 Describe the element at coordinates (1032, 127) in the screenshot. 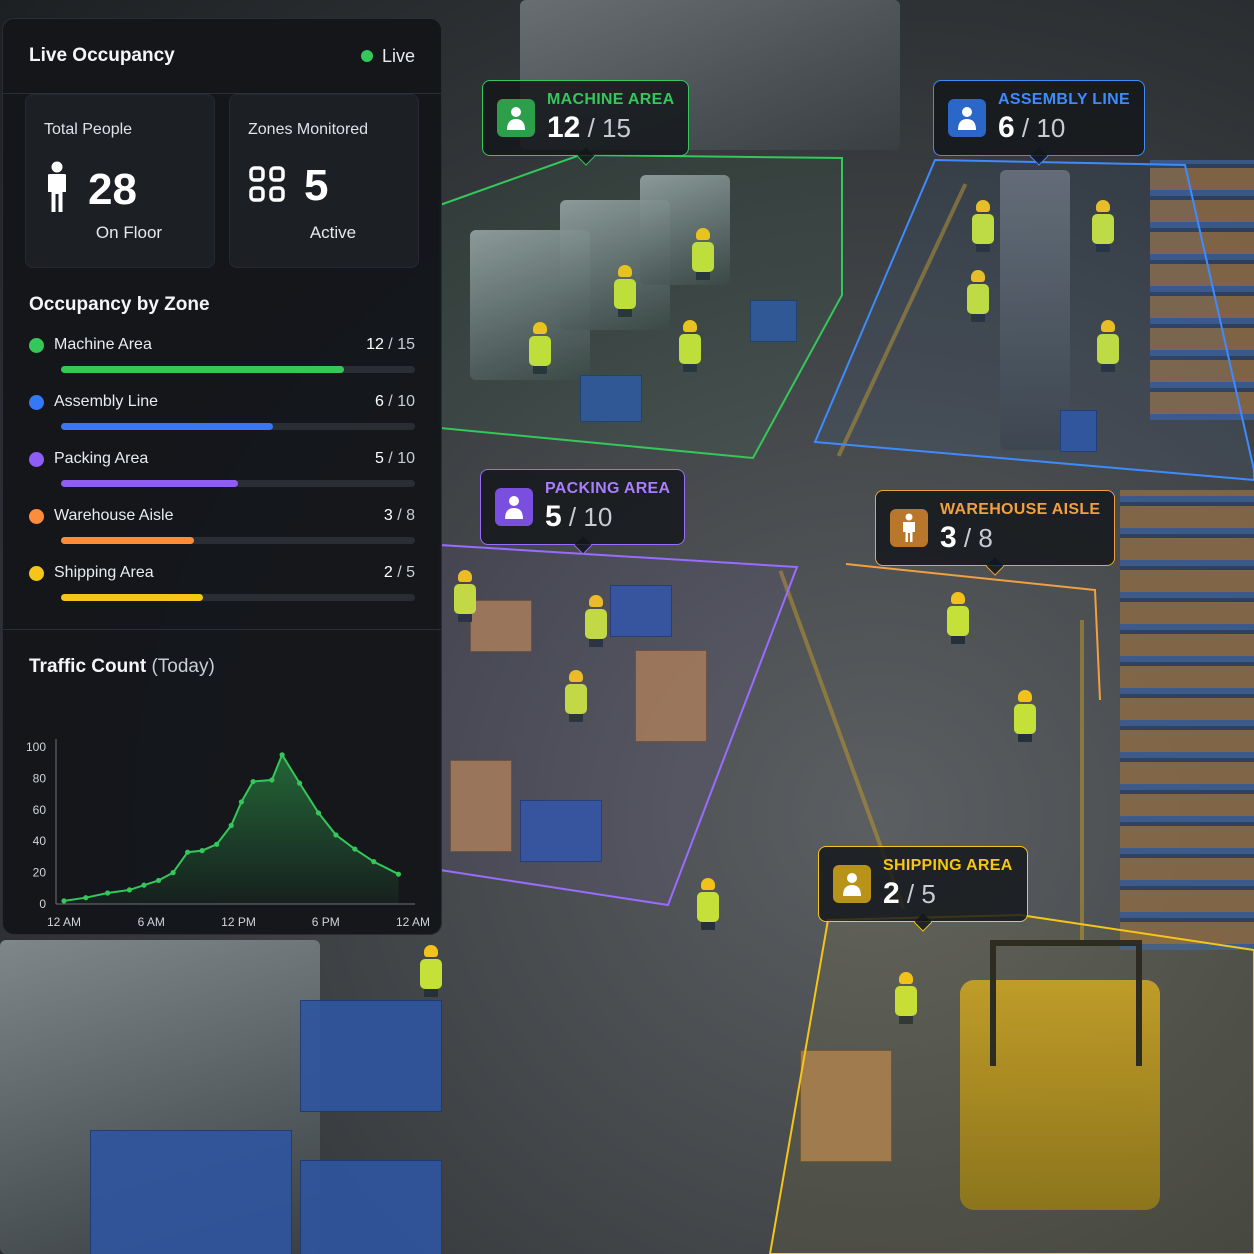

I see `zone-label-count: 6 / 10` at that location.